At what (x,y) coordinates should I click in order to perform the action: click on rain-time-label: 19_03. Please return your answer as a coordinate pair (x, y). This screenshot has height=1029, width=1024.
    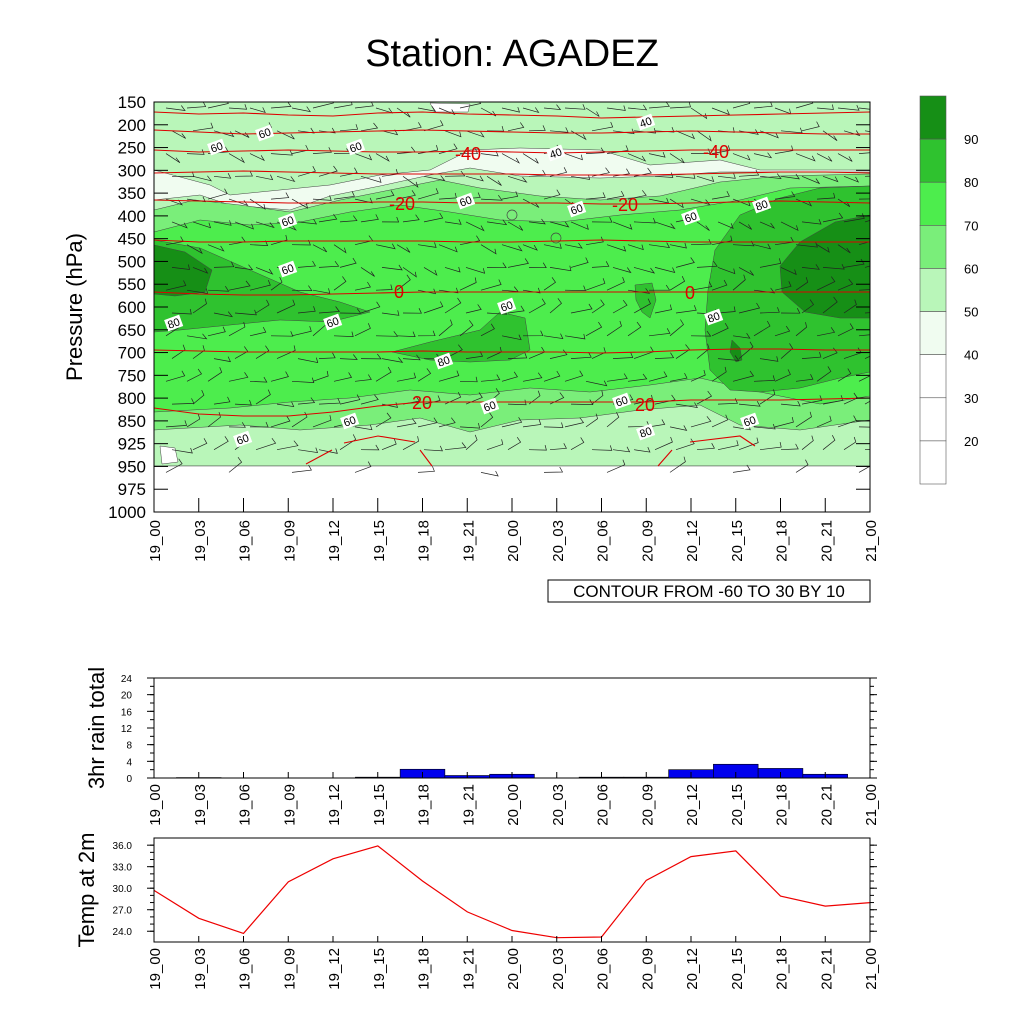
    Looking at the image, I should click on (200, 805).